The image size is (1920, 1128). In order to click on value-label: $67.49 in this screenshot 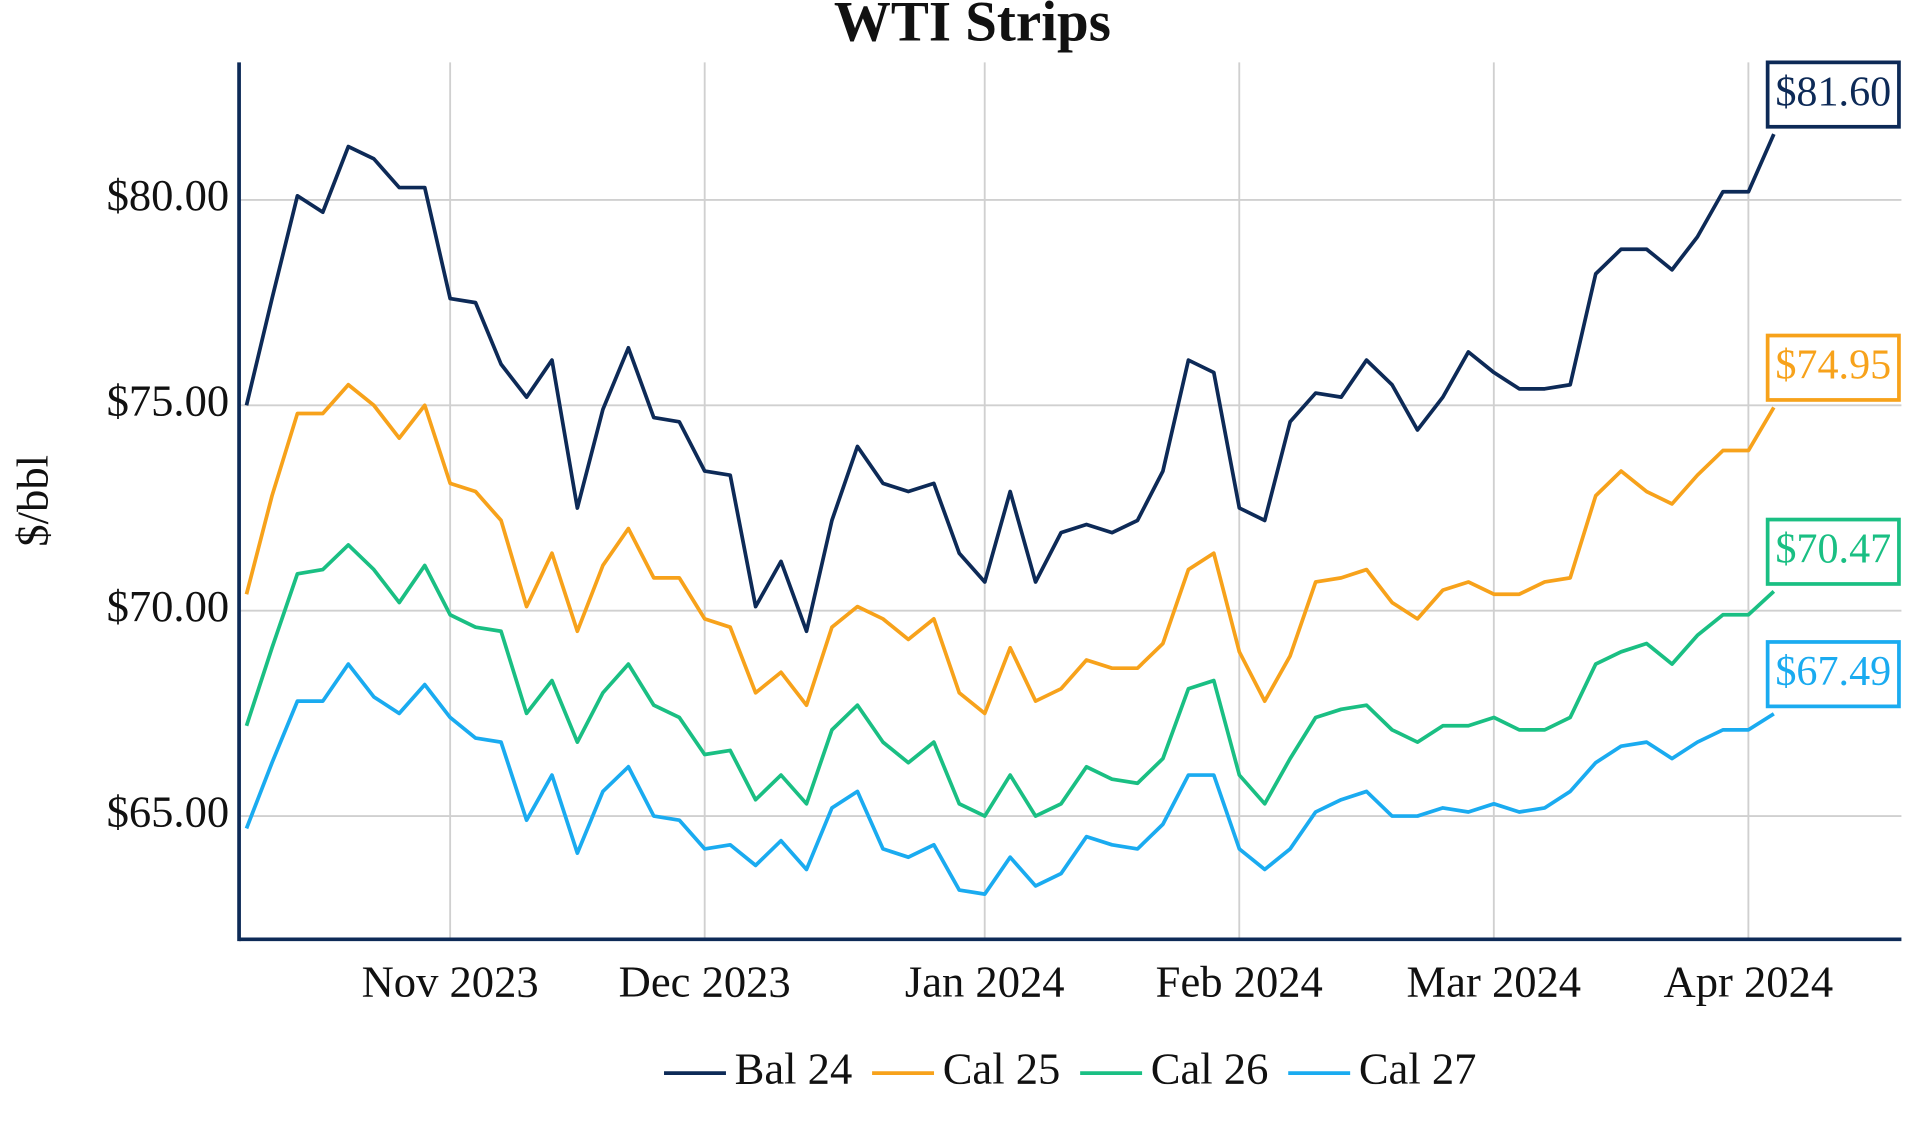, I will do `click(1833, 671)`.